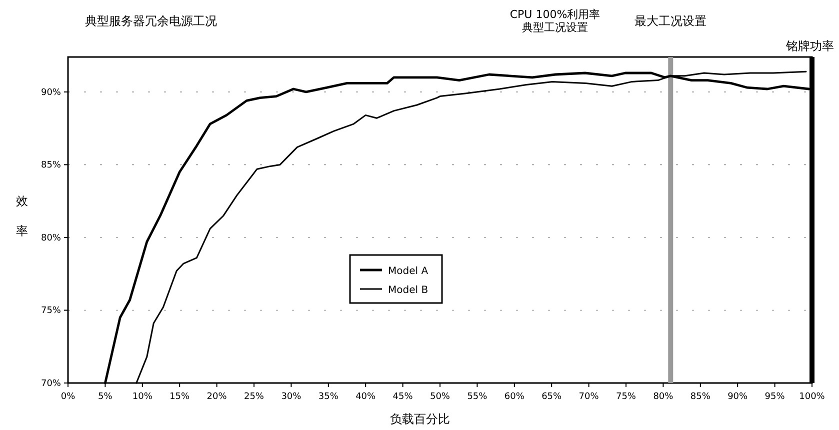  I want to click on ref-line-label: 铭牌功率, so click(809, 46).